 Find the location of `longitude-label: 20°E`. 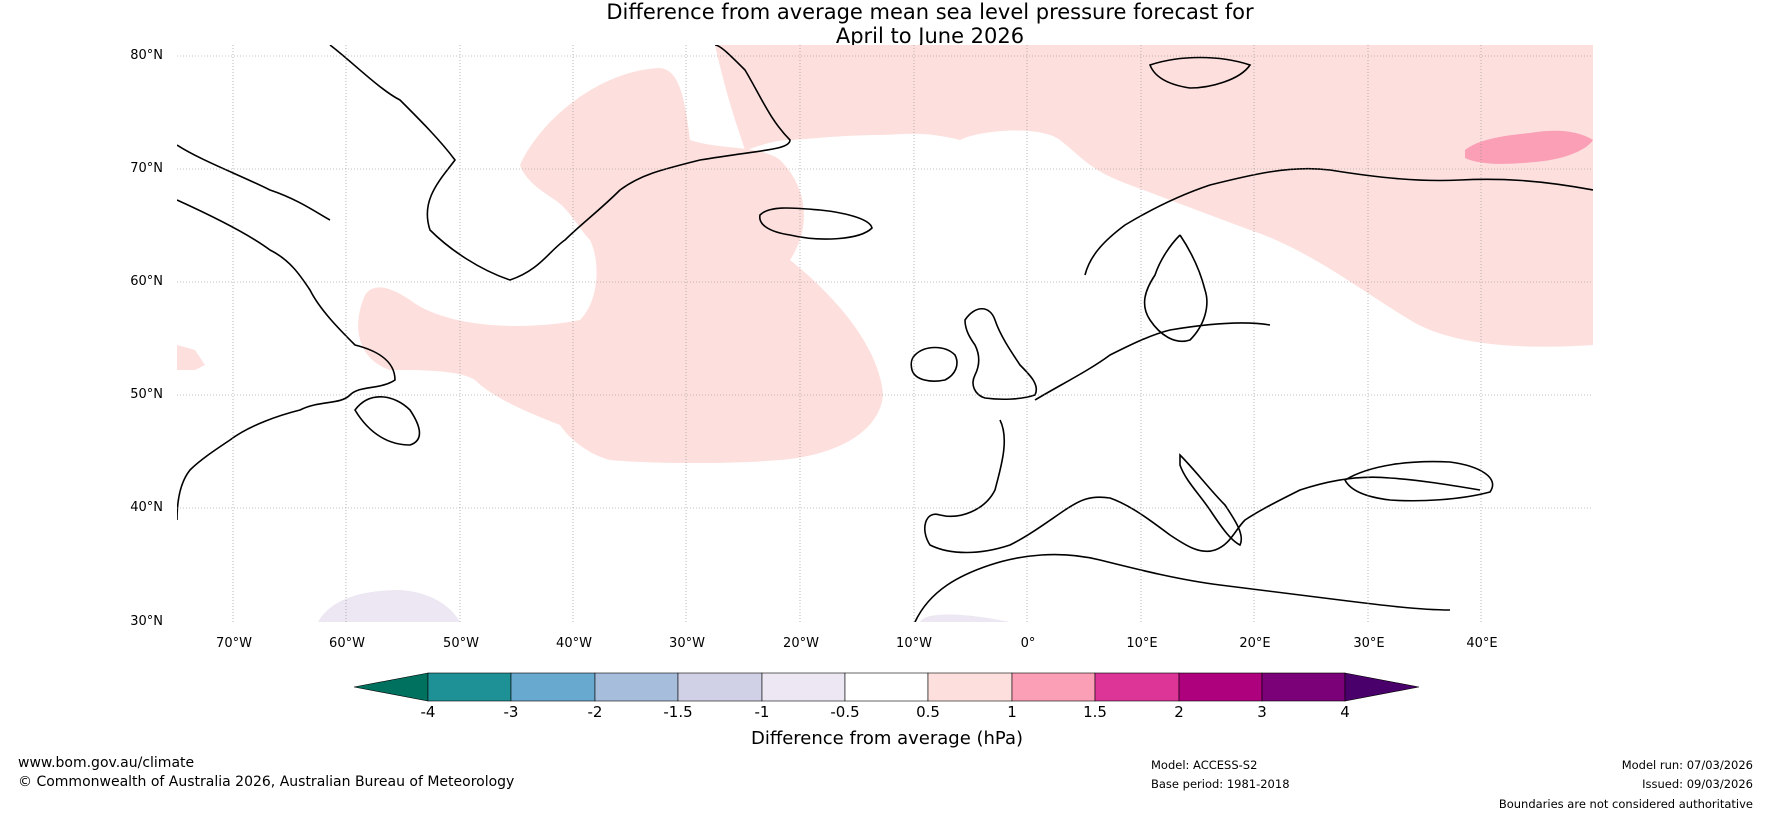

longitude-label: 20°E is located at coordinates (1255, 643).